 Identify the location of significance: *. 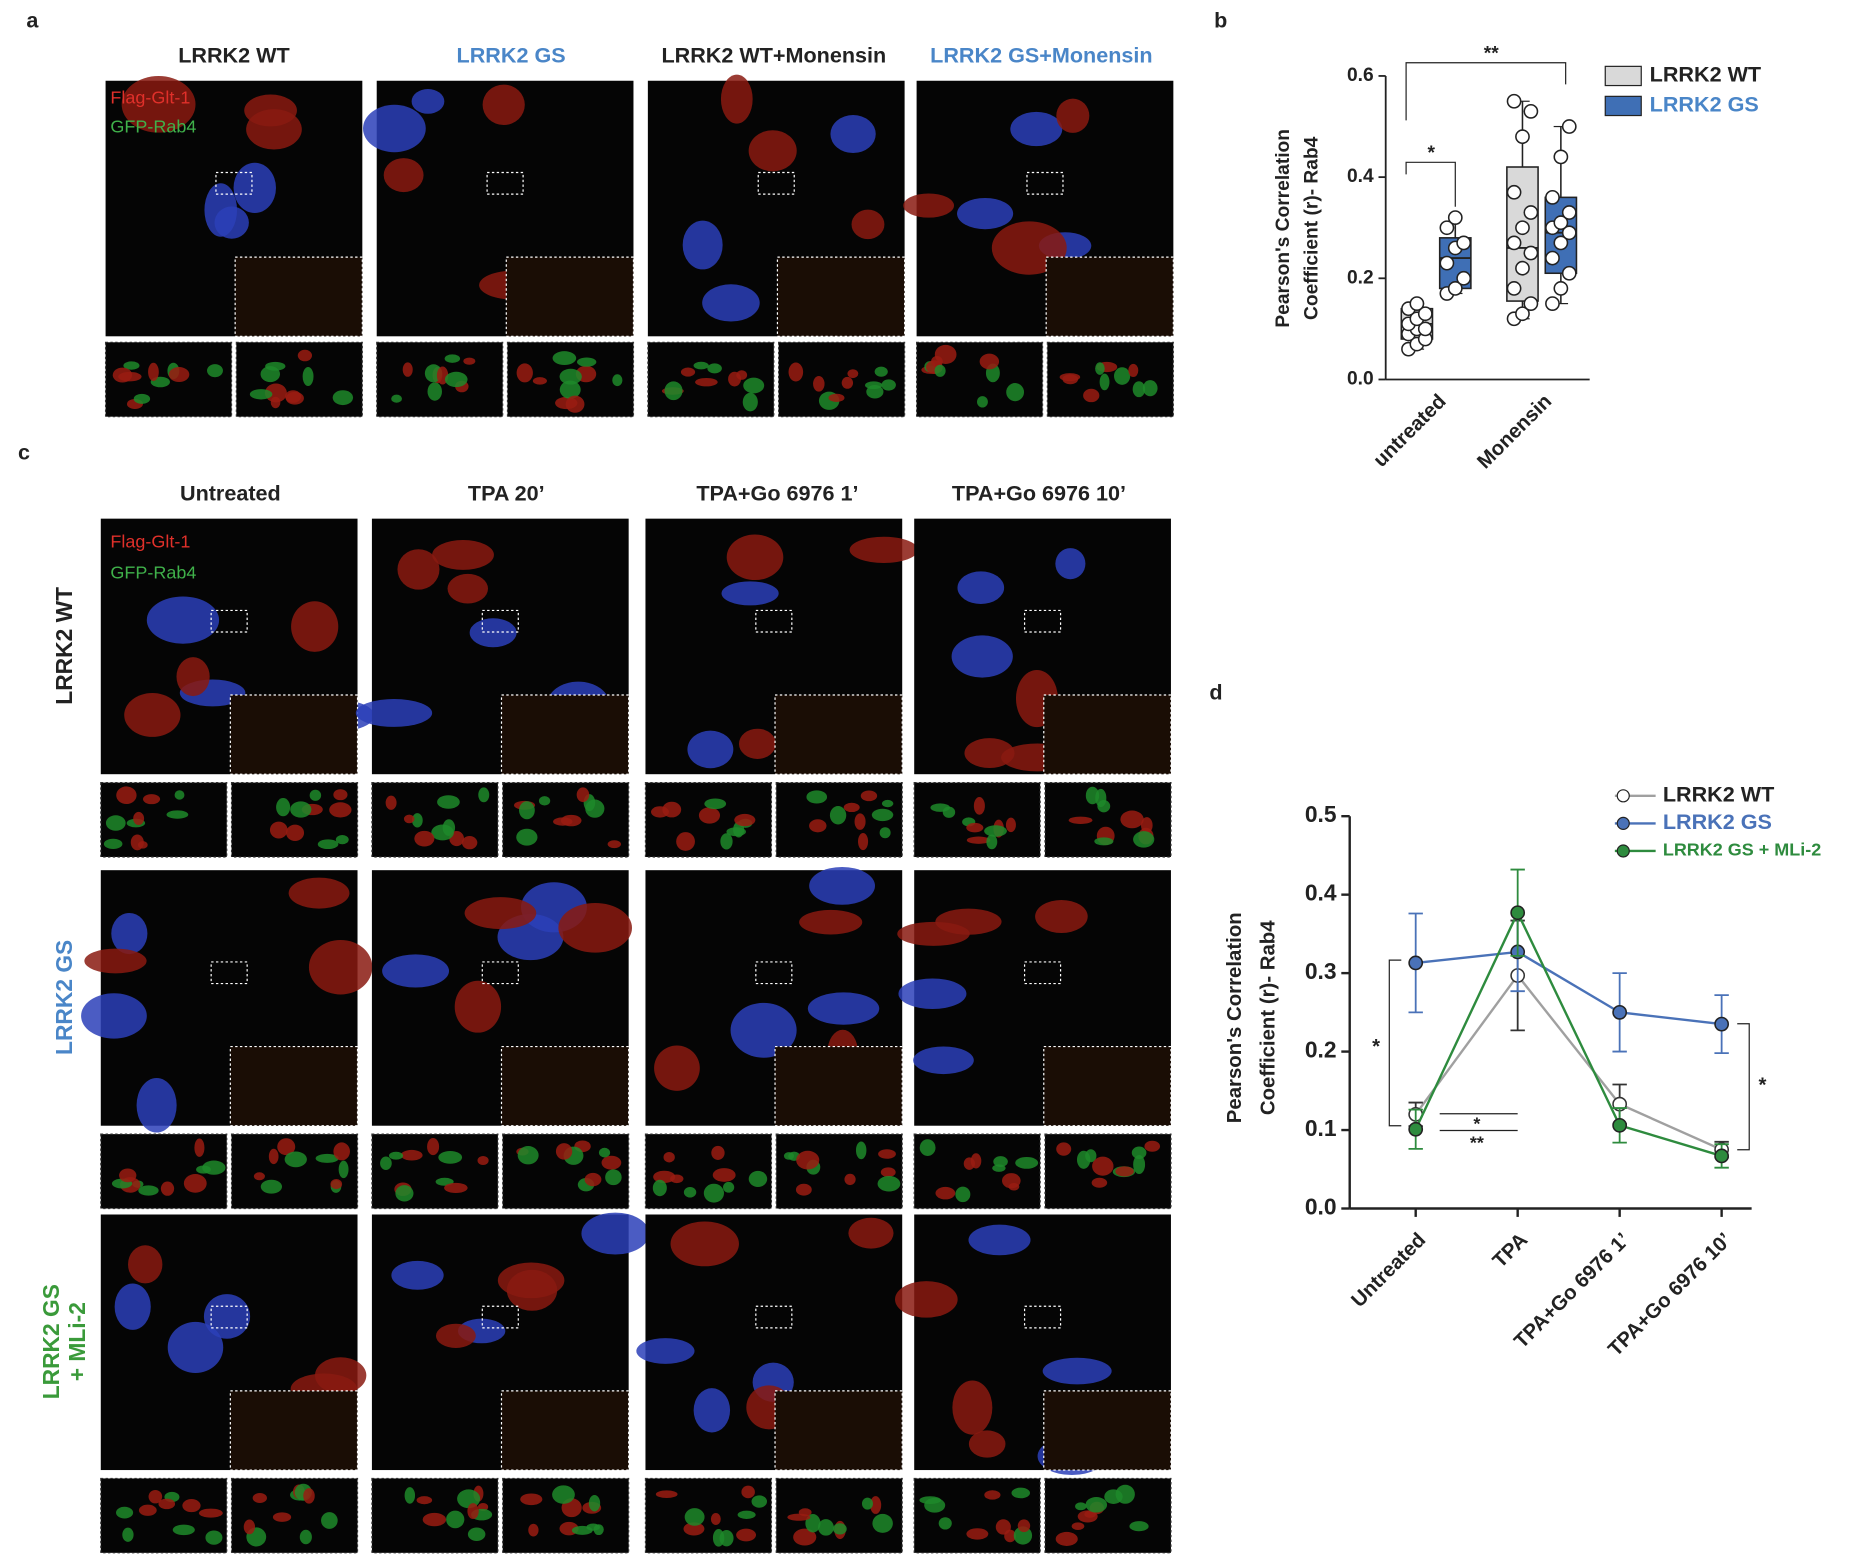
(1376, 1047).